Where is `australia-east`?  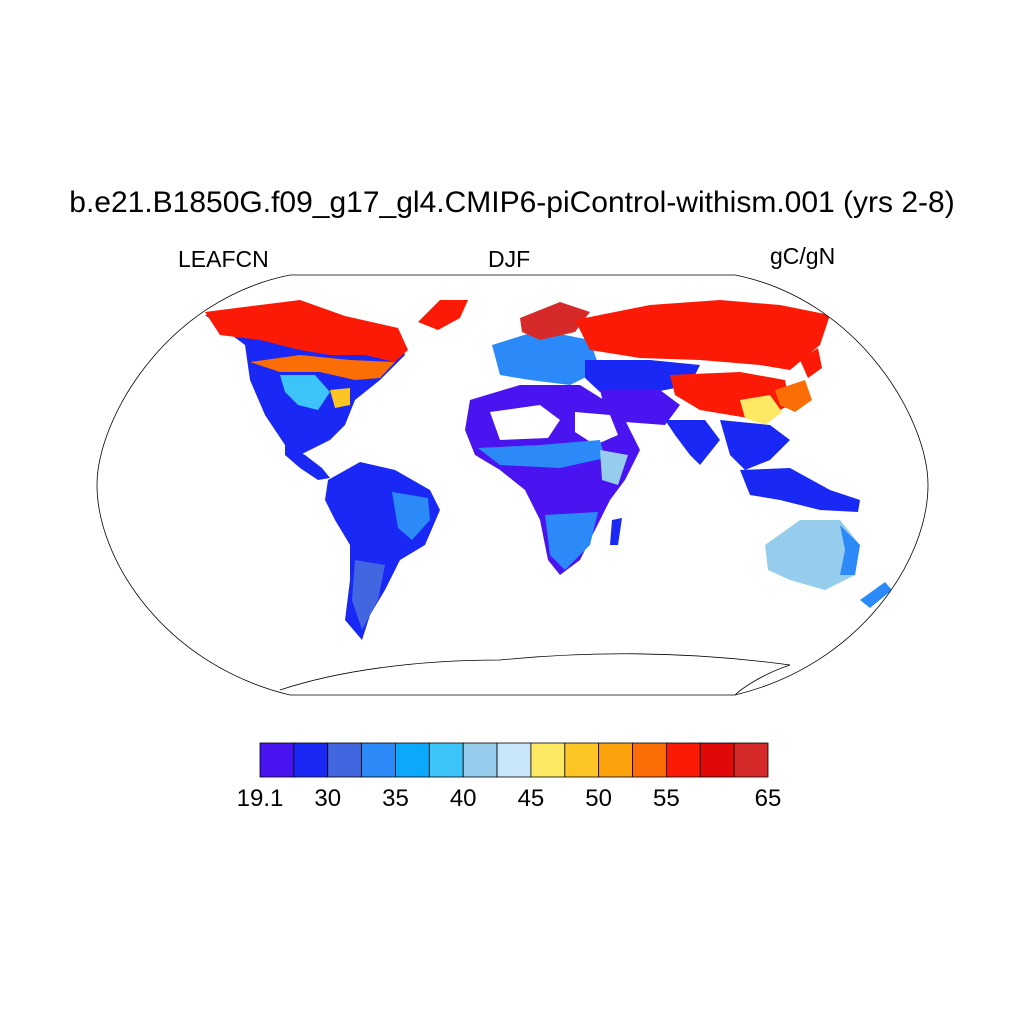
australia-east is located at coordinates (850, 550).